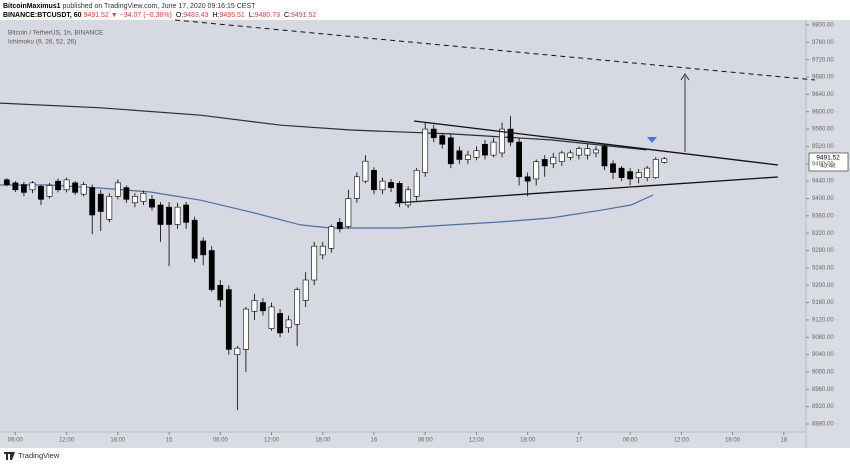  I want to click on x-tick-label: 12:00, so click(272, 441).